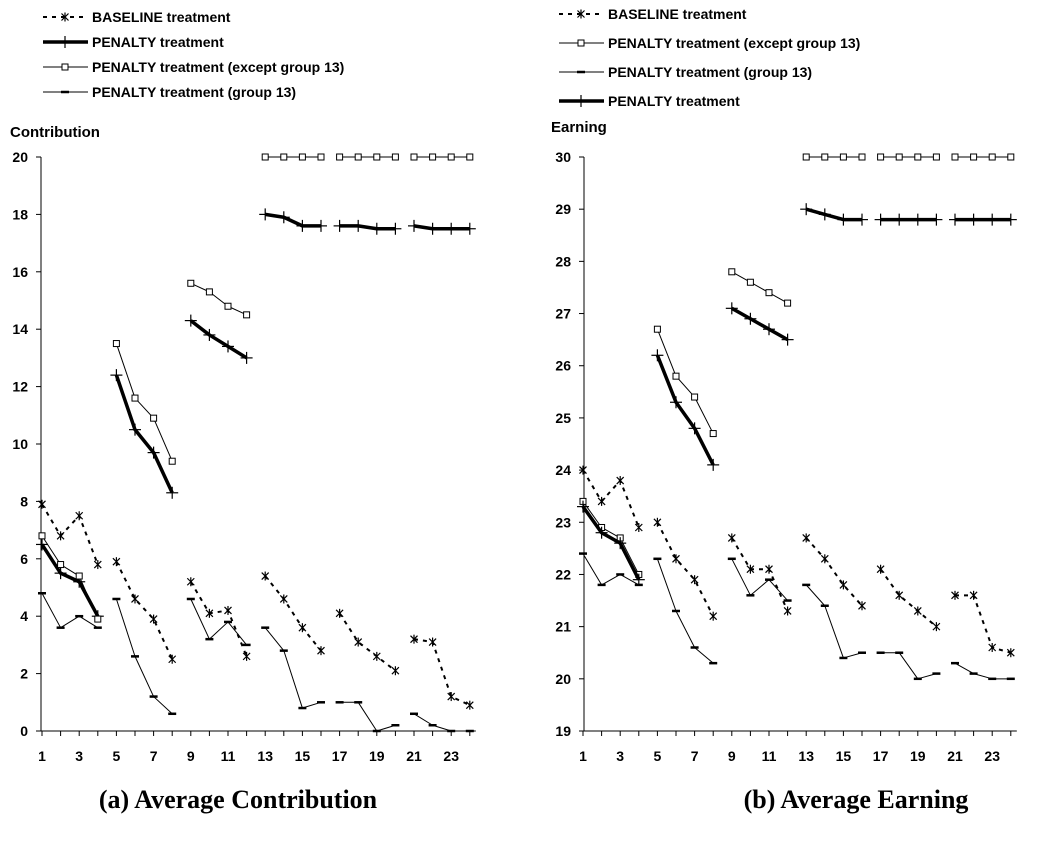  I want to click on chart-caption: (b) Average Earning, so click(856, 799).